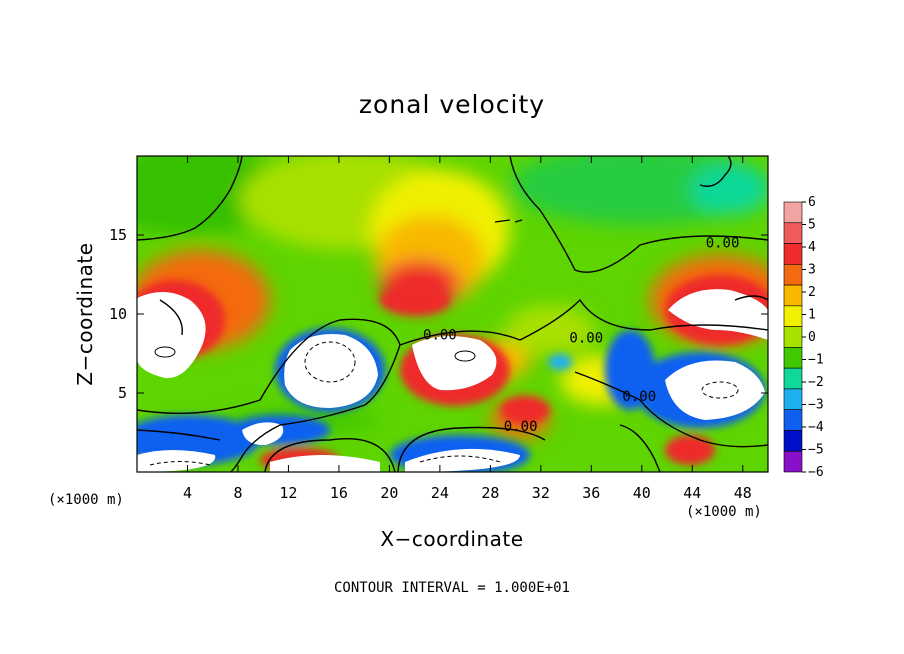 The height and width of the screenshot is (654, 904). Describe the element at coordinates (440, 493) in the screenshot. I see `x-tick-label: 24` at that location.